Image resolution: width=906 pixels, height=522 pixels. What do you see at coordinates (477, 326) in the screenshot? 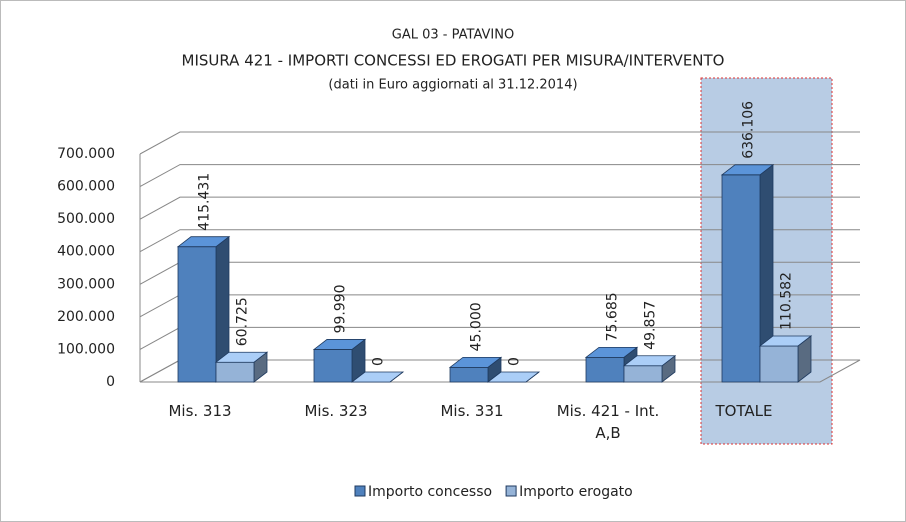
I see `value-label: 45.000` at bounding box center [477, 326].